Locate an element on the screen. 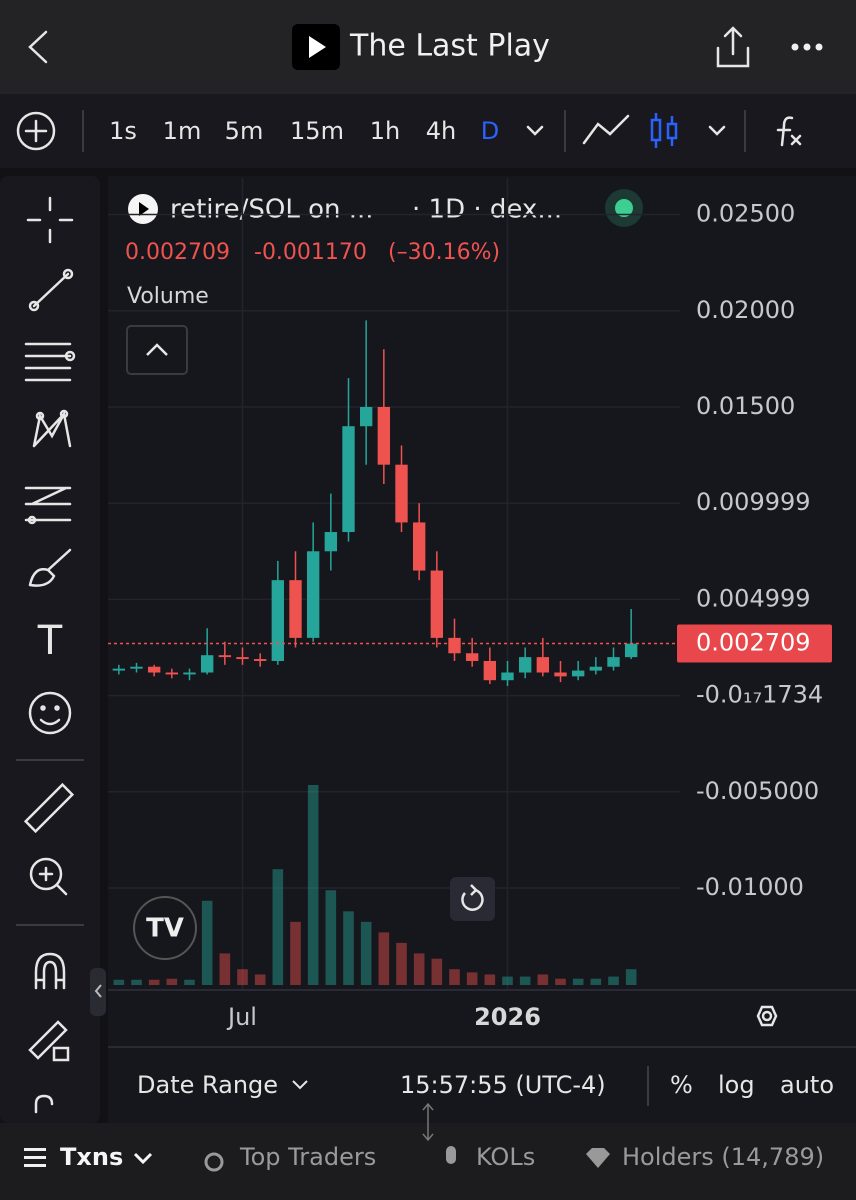 The image size is (856, 1200). measure-tool is located at coordinates (49, 808).